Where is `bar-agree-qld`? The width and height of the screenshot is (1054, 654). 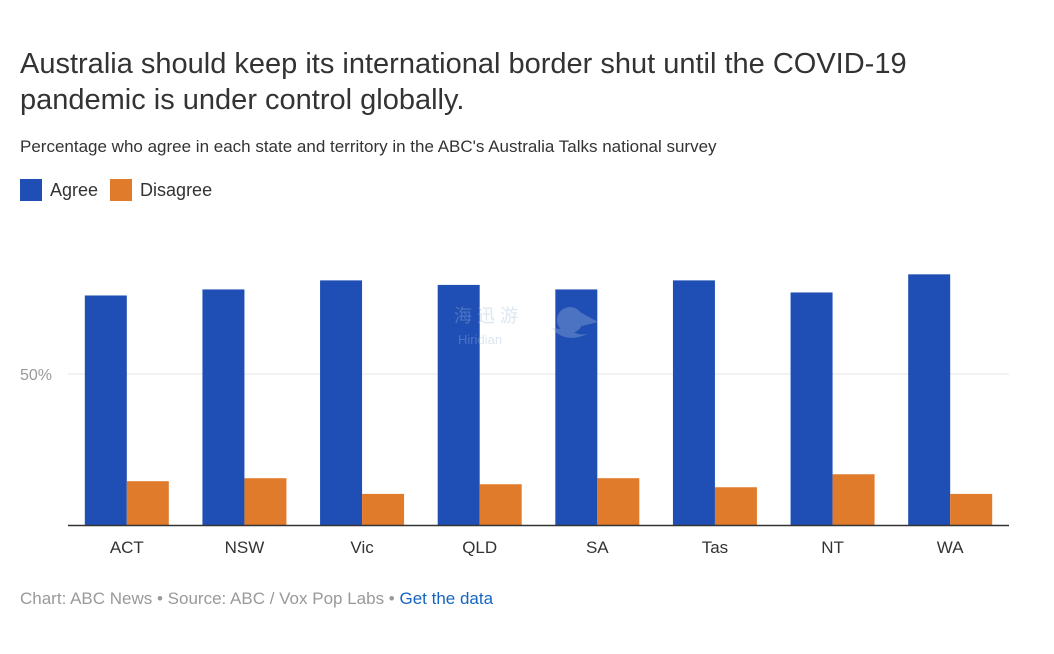
bar-agree-qld is located at coordinates (458, 404).